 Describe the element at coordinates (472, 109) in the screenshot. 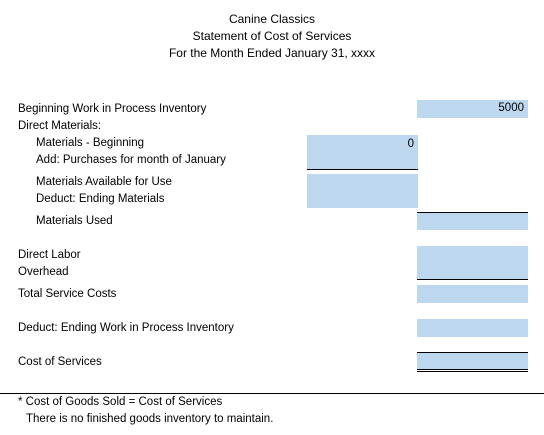

I see `beginning-wip-cell: 5000` at that location.